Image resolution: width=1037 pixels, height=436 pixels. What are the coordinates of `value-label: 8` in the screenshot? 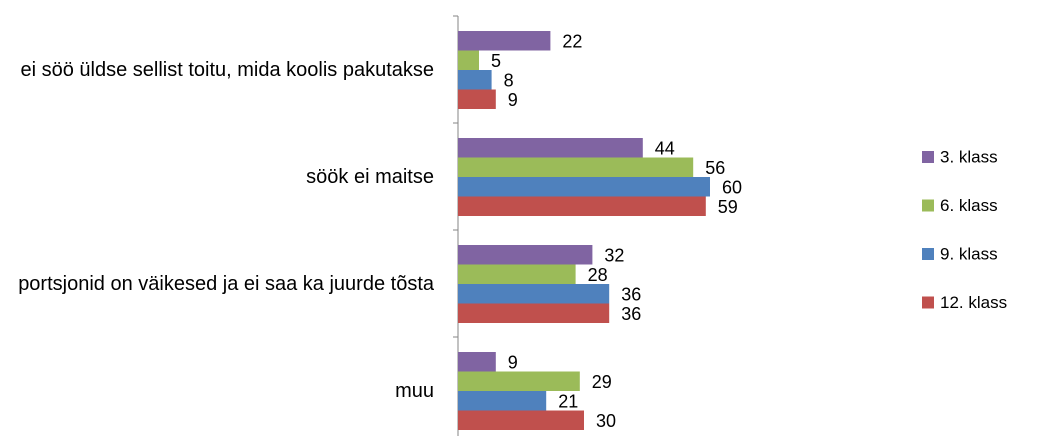 It's located at (509, 81).